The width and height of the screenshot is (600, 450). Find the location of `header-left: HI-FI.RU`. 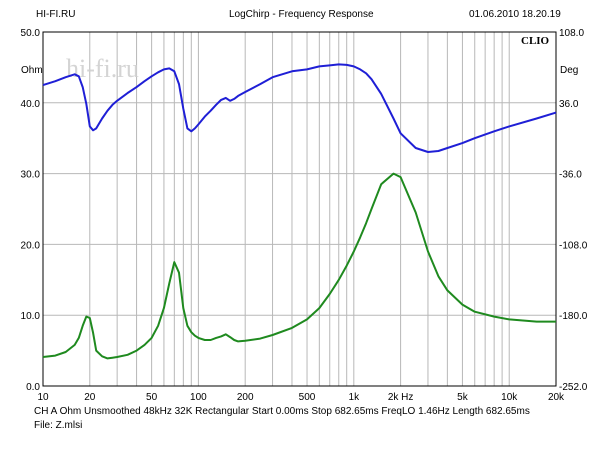

header-left: HI-FI.RU is located at coordinates (56, 14).